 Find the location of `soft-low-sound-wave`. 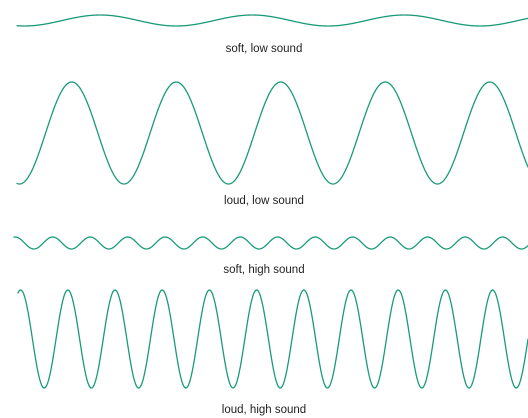

soft-low-sound-wave is located at coordinates (272, 20).